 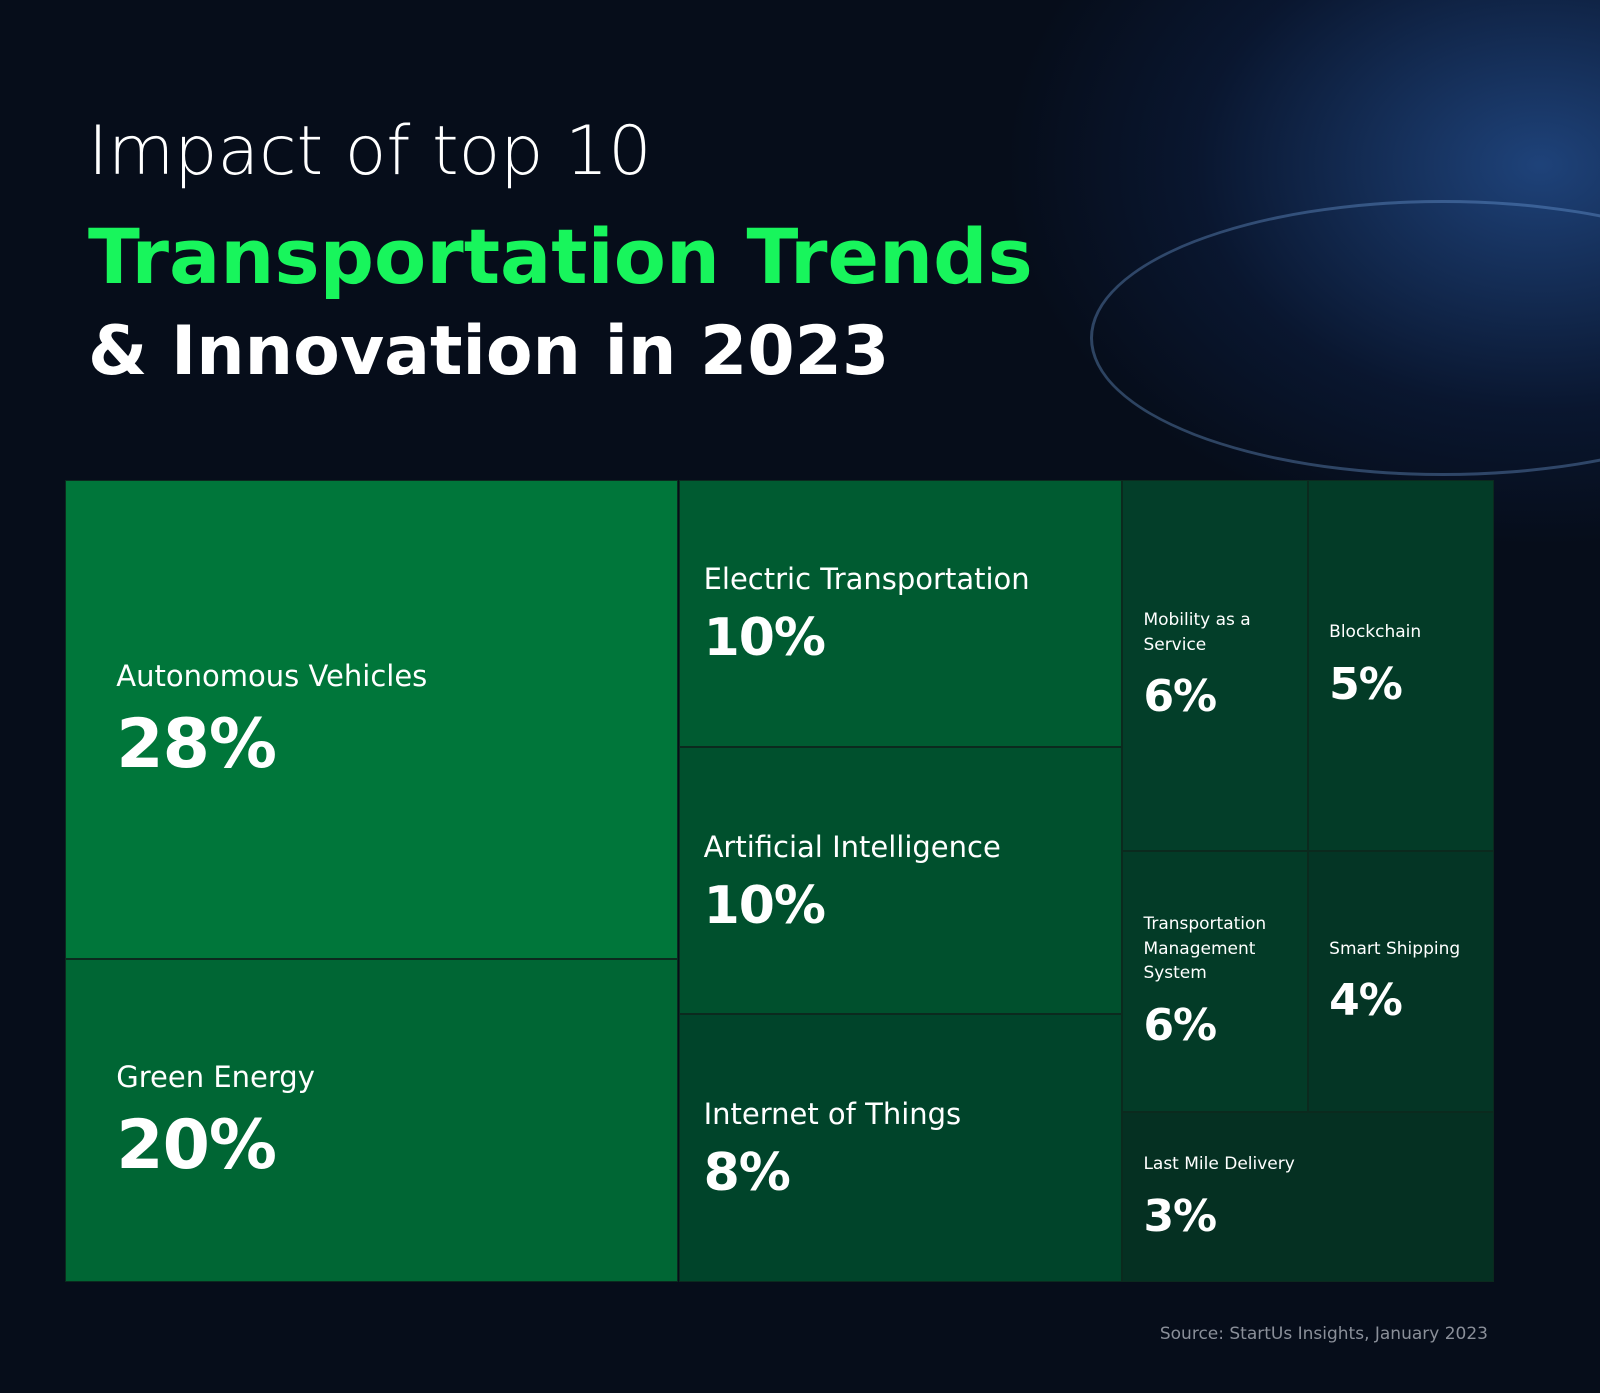 I want to click on tile: Autonomous Vehicles 28%, so click(x=371, y=719).